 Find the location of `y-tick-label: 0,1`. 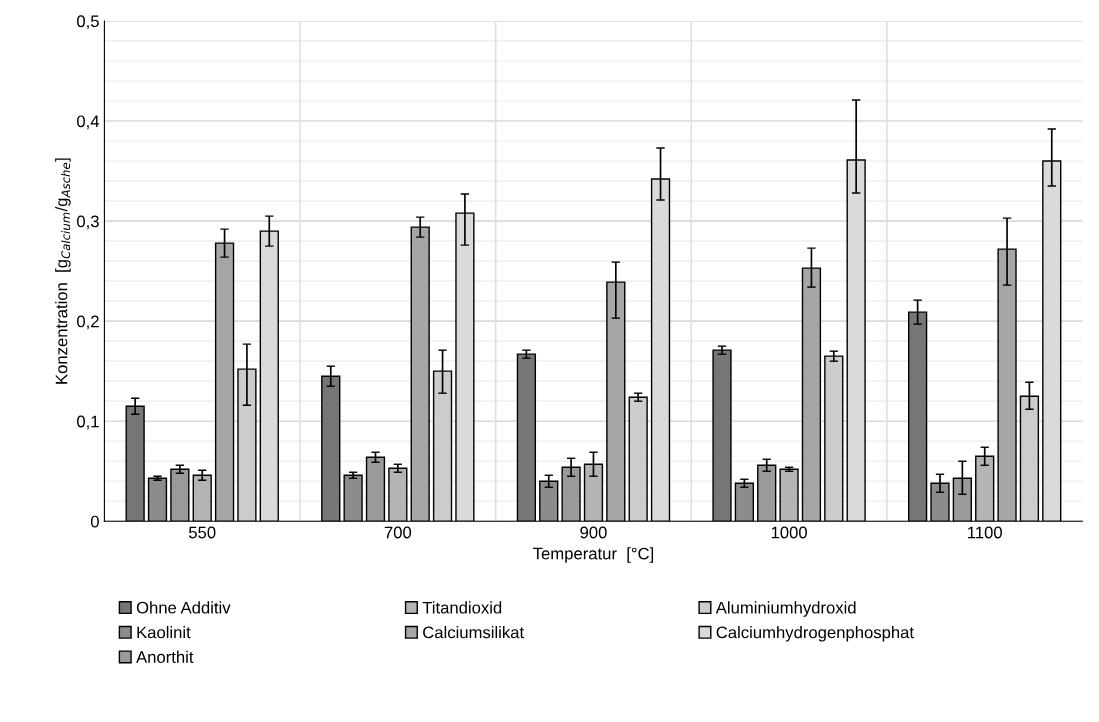

y-tick-label: 0,1 is located at coordinates (88, 422).